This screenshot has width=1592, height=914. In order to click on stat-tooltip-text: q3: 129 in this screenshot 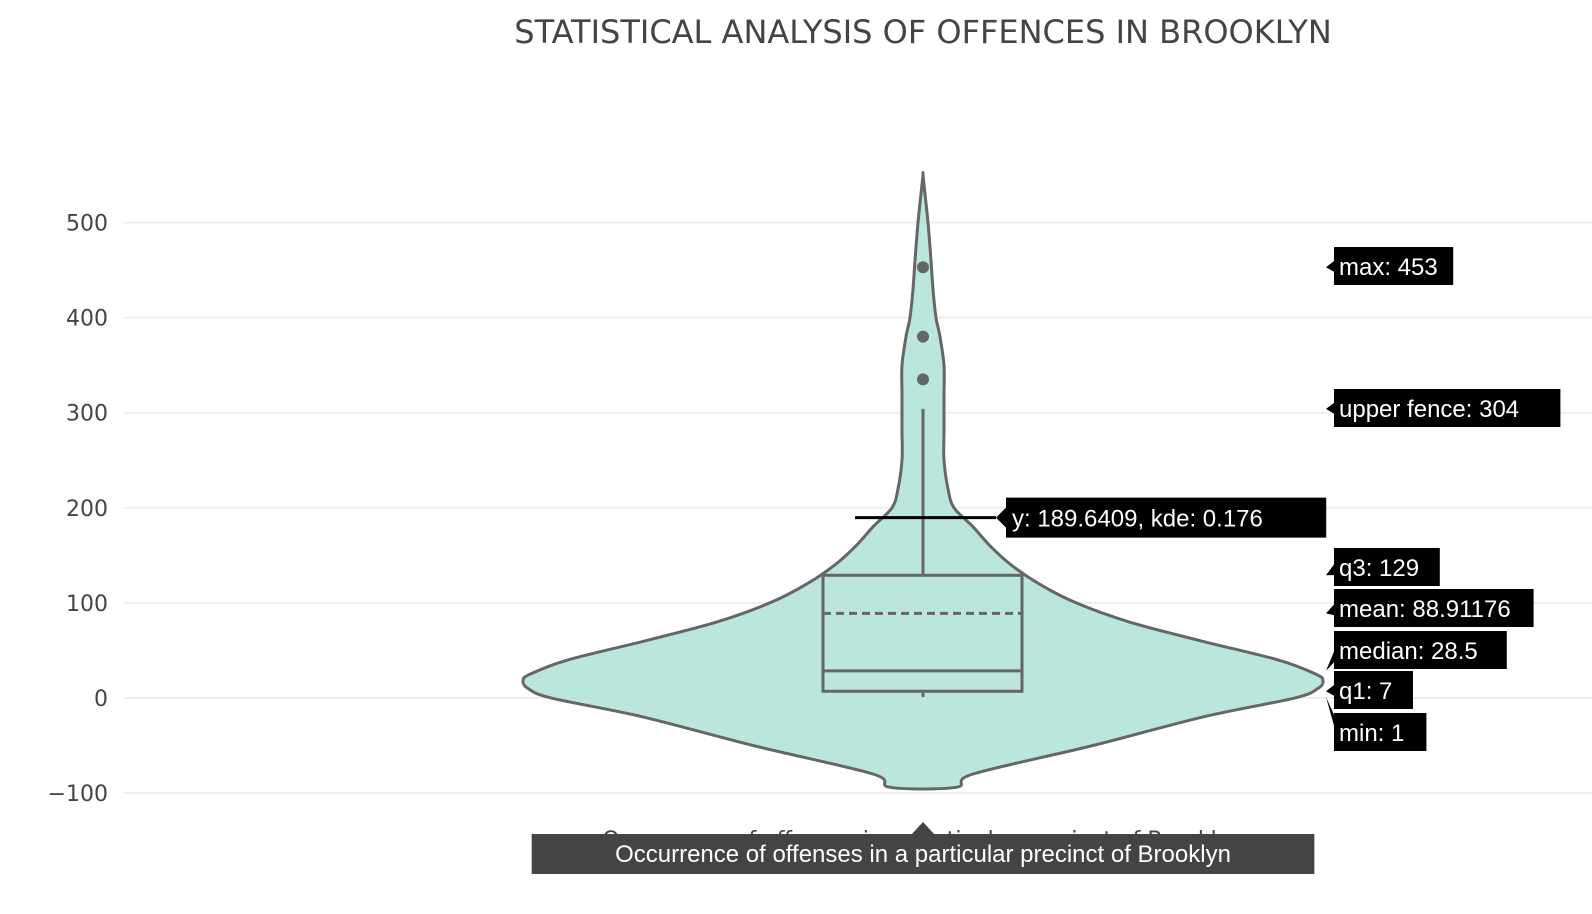, I will do `click(1379, 568)`.